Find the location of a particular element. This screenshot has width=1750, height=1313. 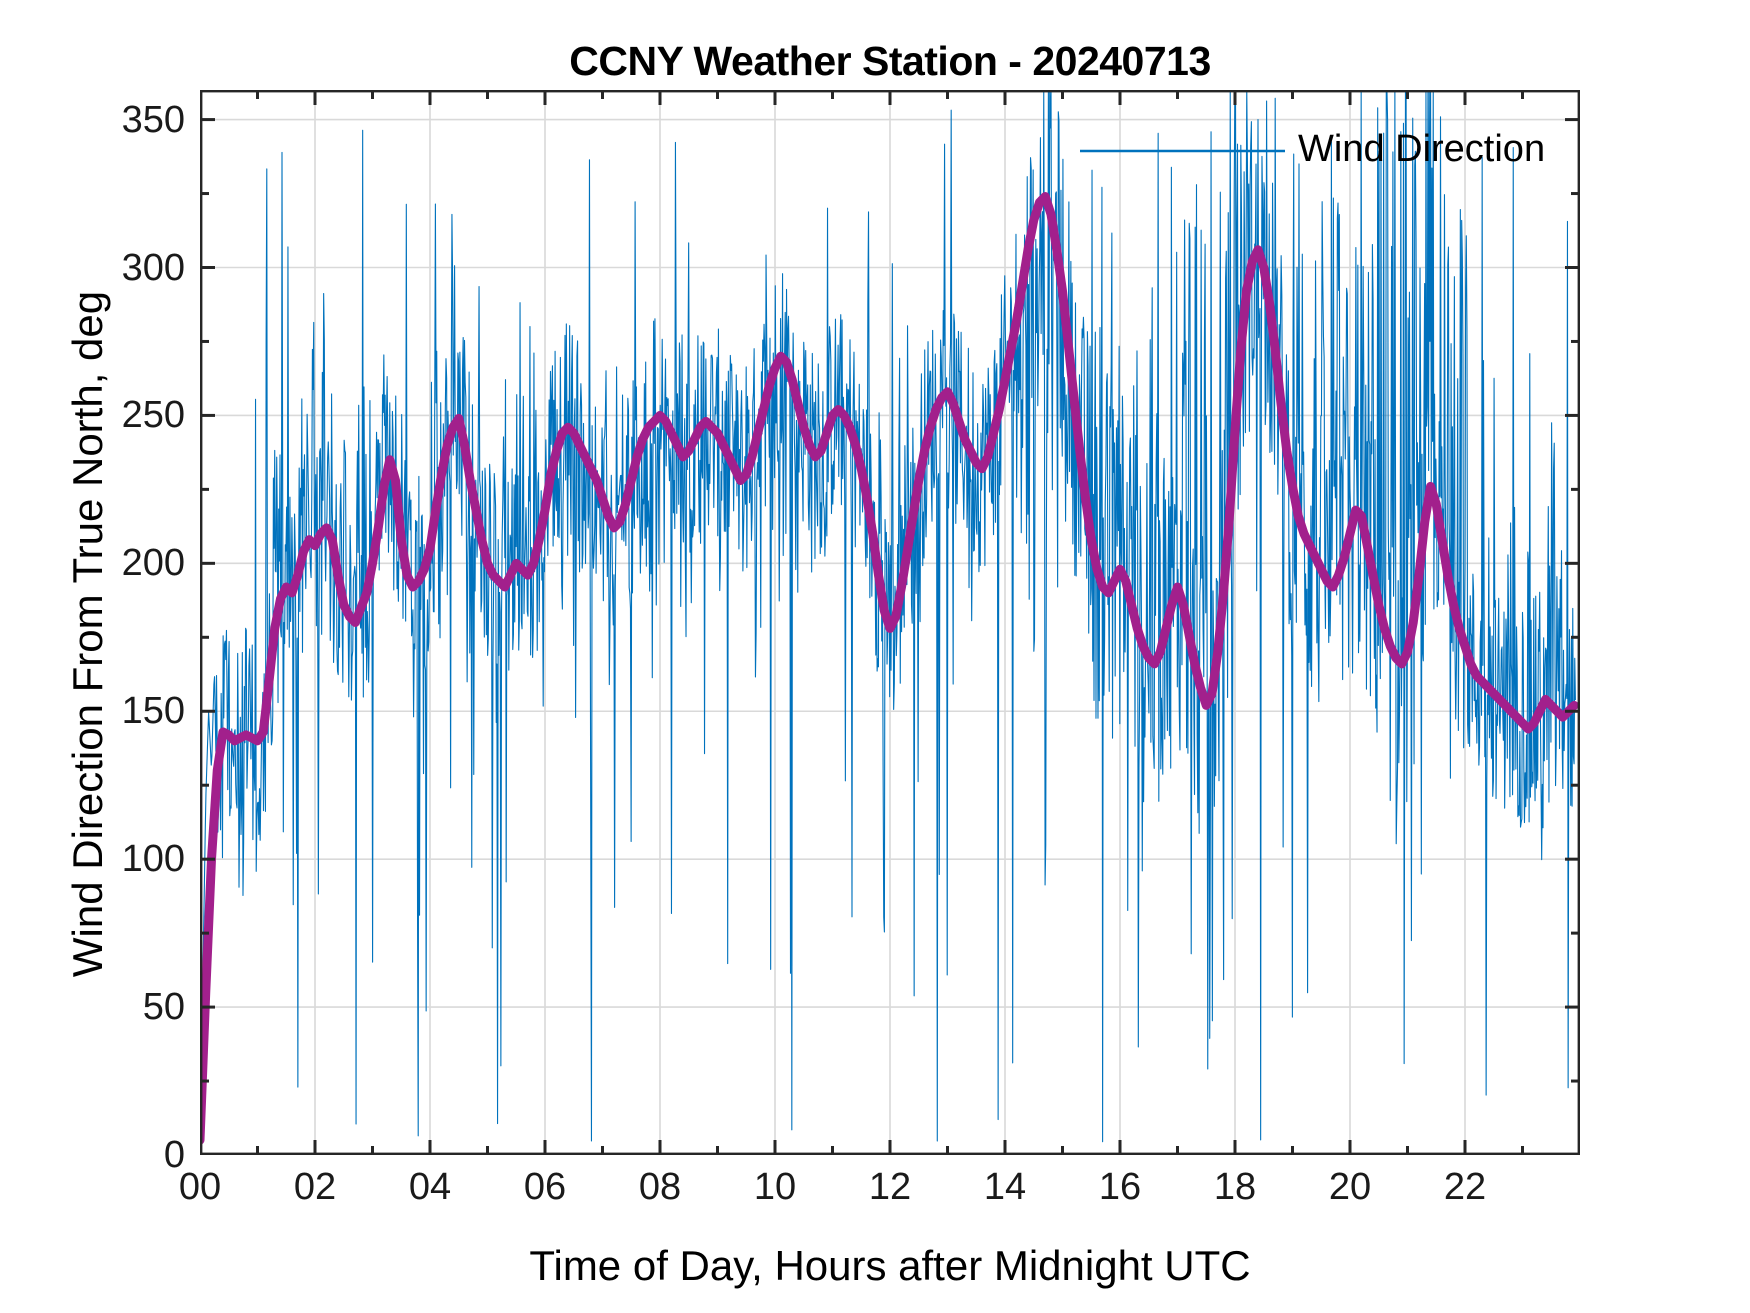

y-tick-label: 0 is located at coordinates (174, 1155).